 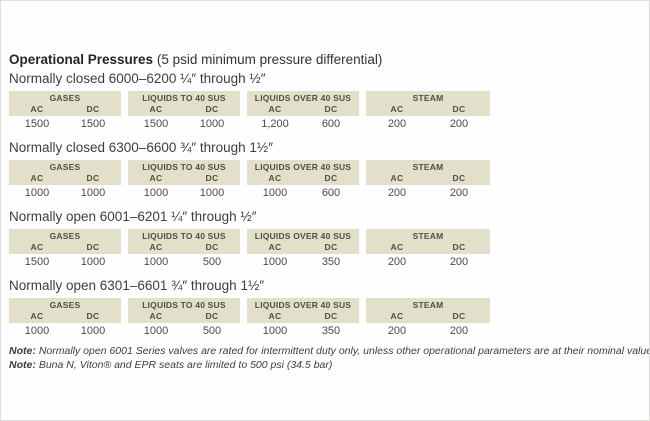 I want to click on table-value-row: 1500 1000 1000 500 1000 350 200 200, so click(x=253, y=262).